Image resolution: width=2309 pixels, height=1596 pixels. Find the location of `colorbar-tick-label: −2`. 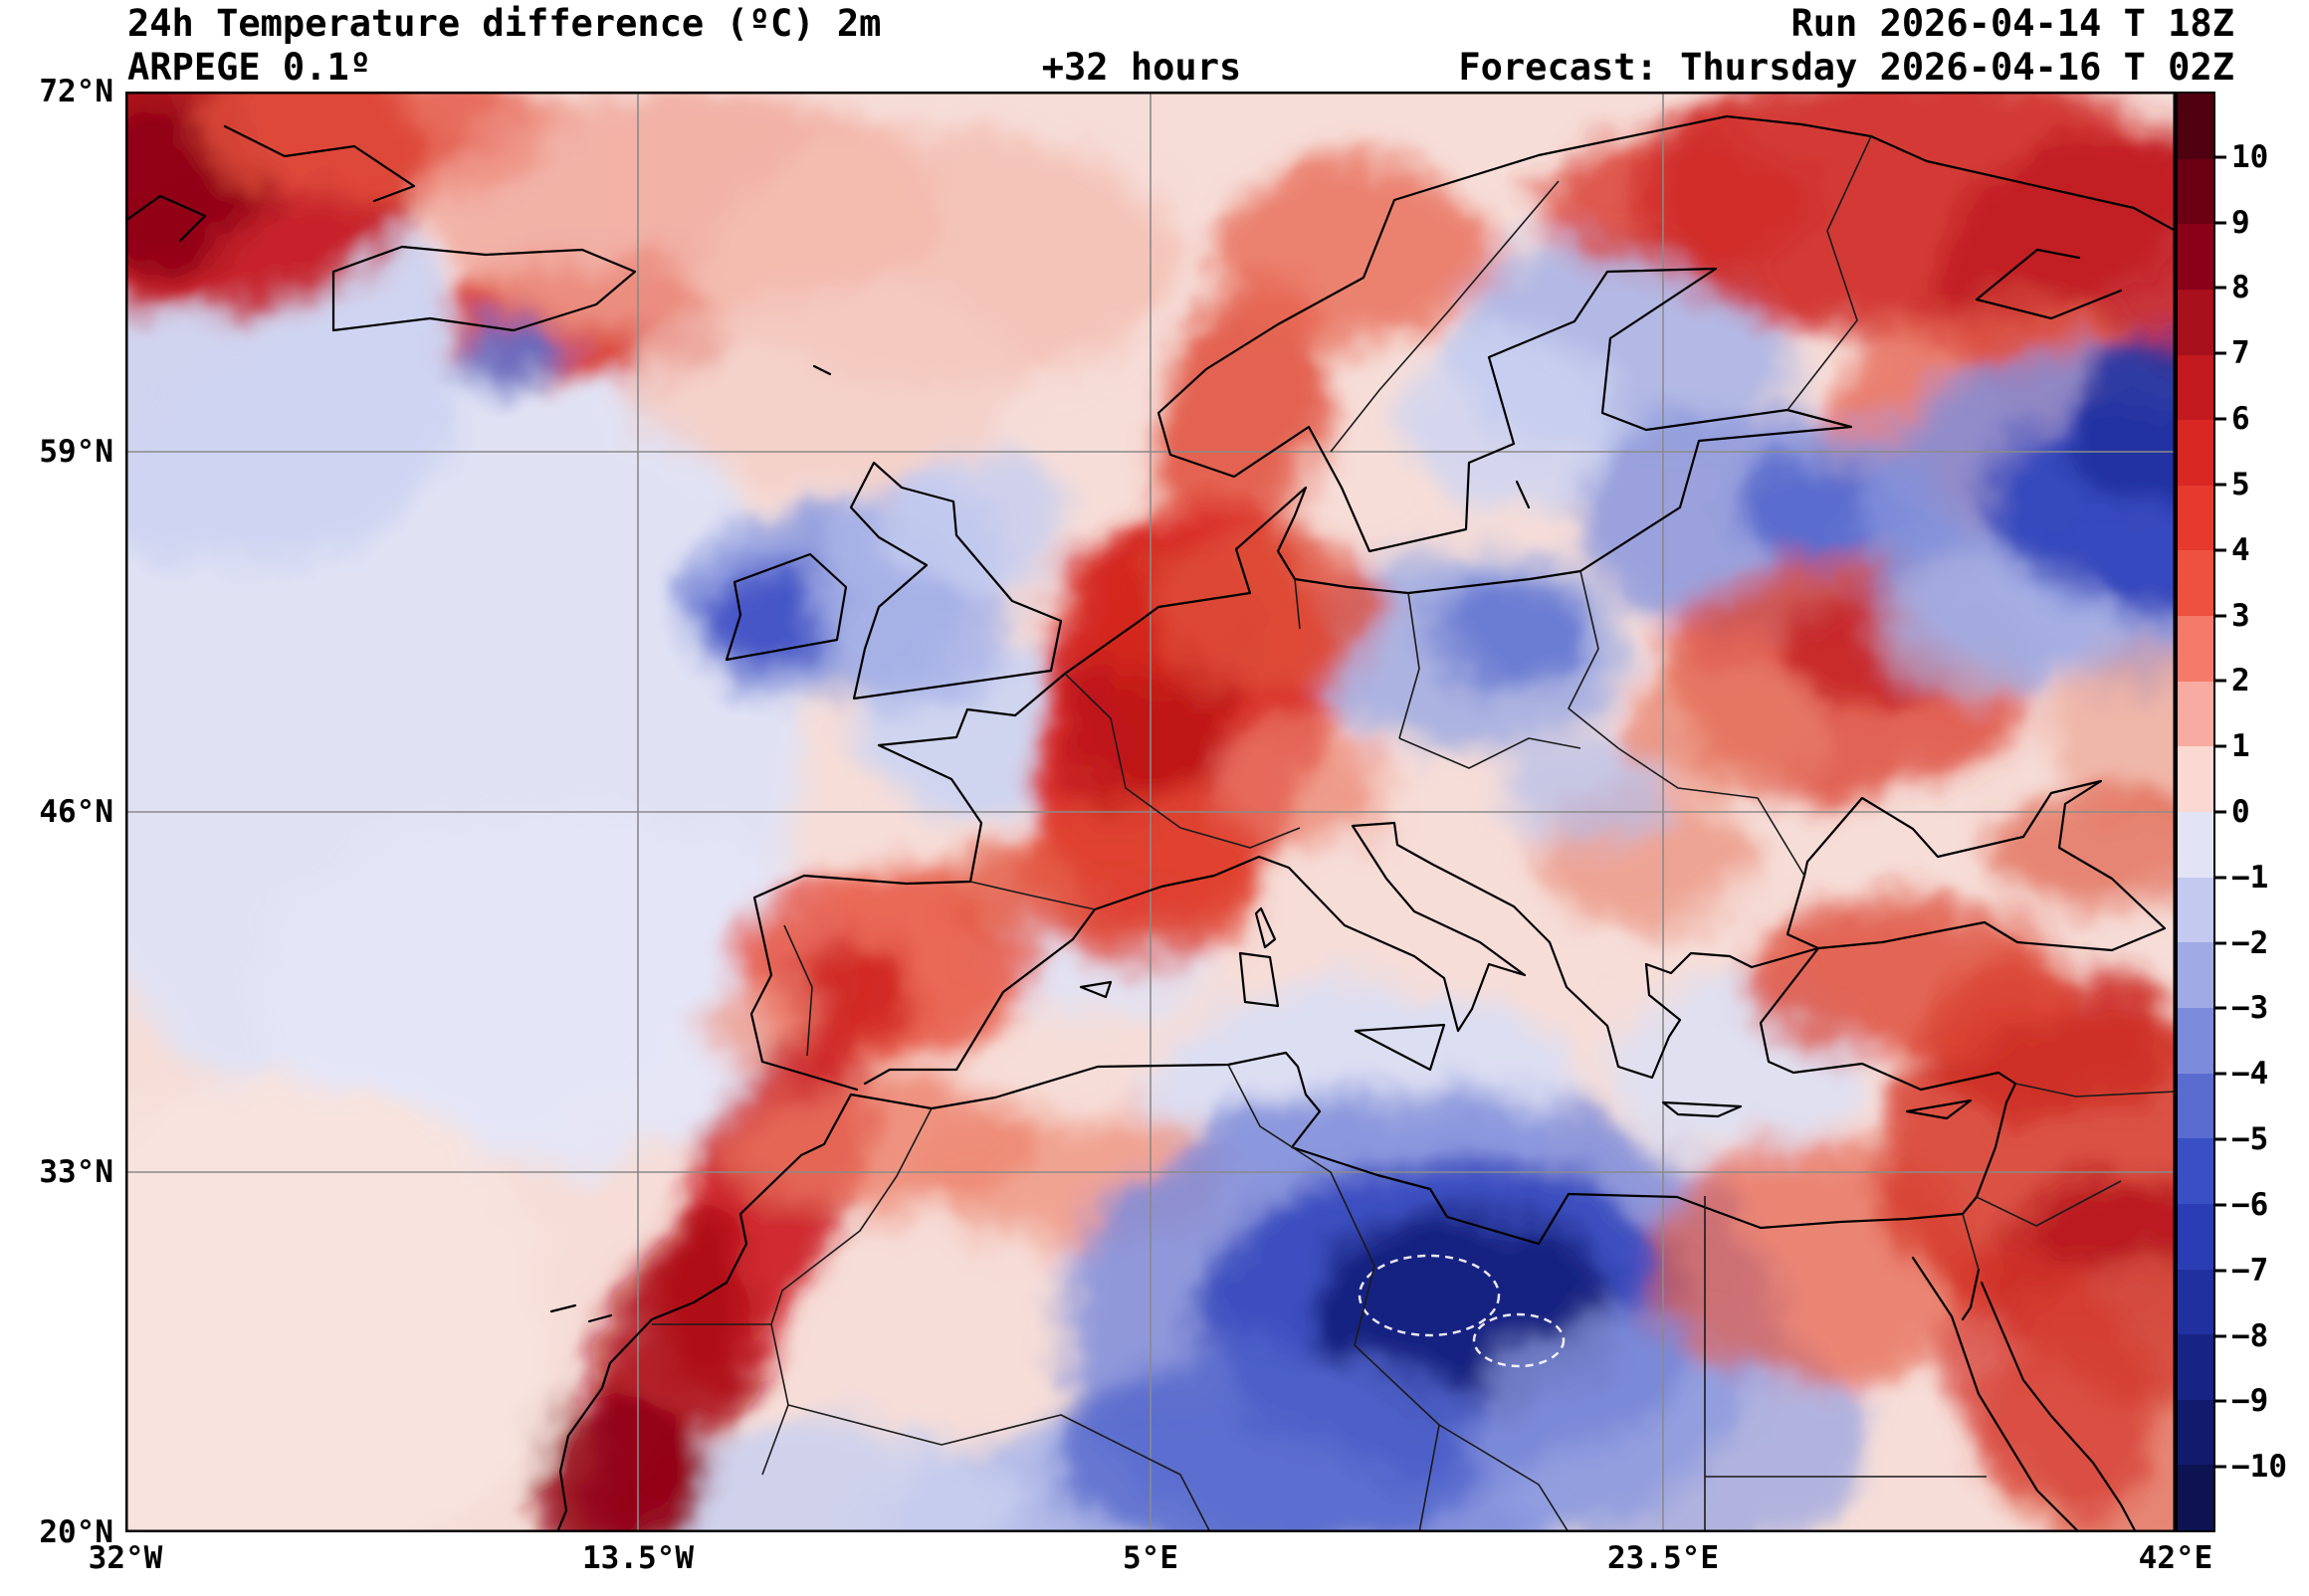

colorbar-tick-label: −2 is located at coordinates (2250, 943).